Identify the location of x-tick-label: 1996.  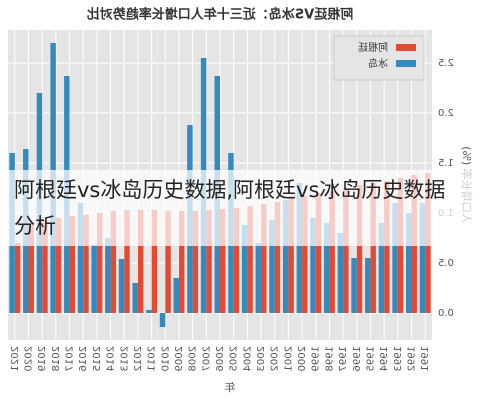
(357, 358).